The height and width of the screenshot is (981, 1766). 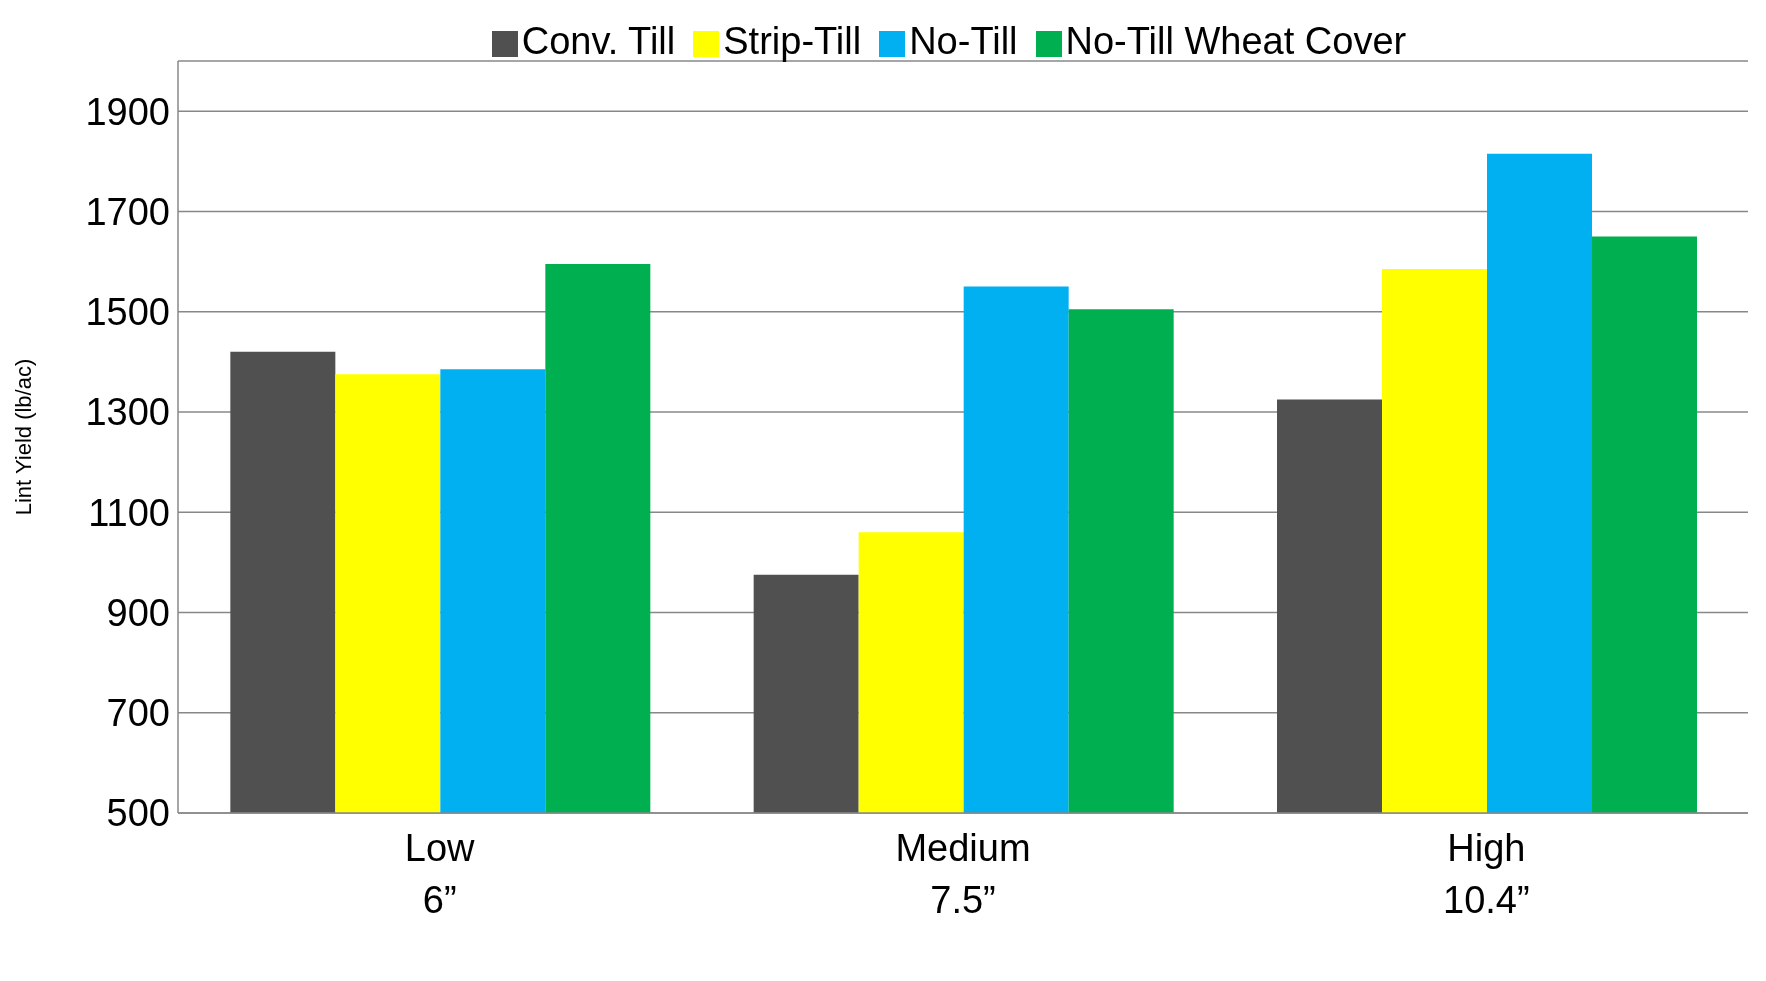 I want to click on y-tick-label: 500, so click(x=138, y=813).